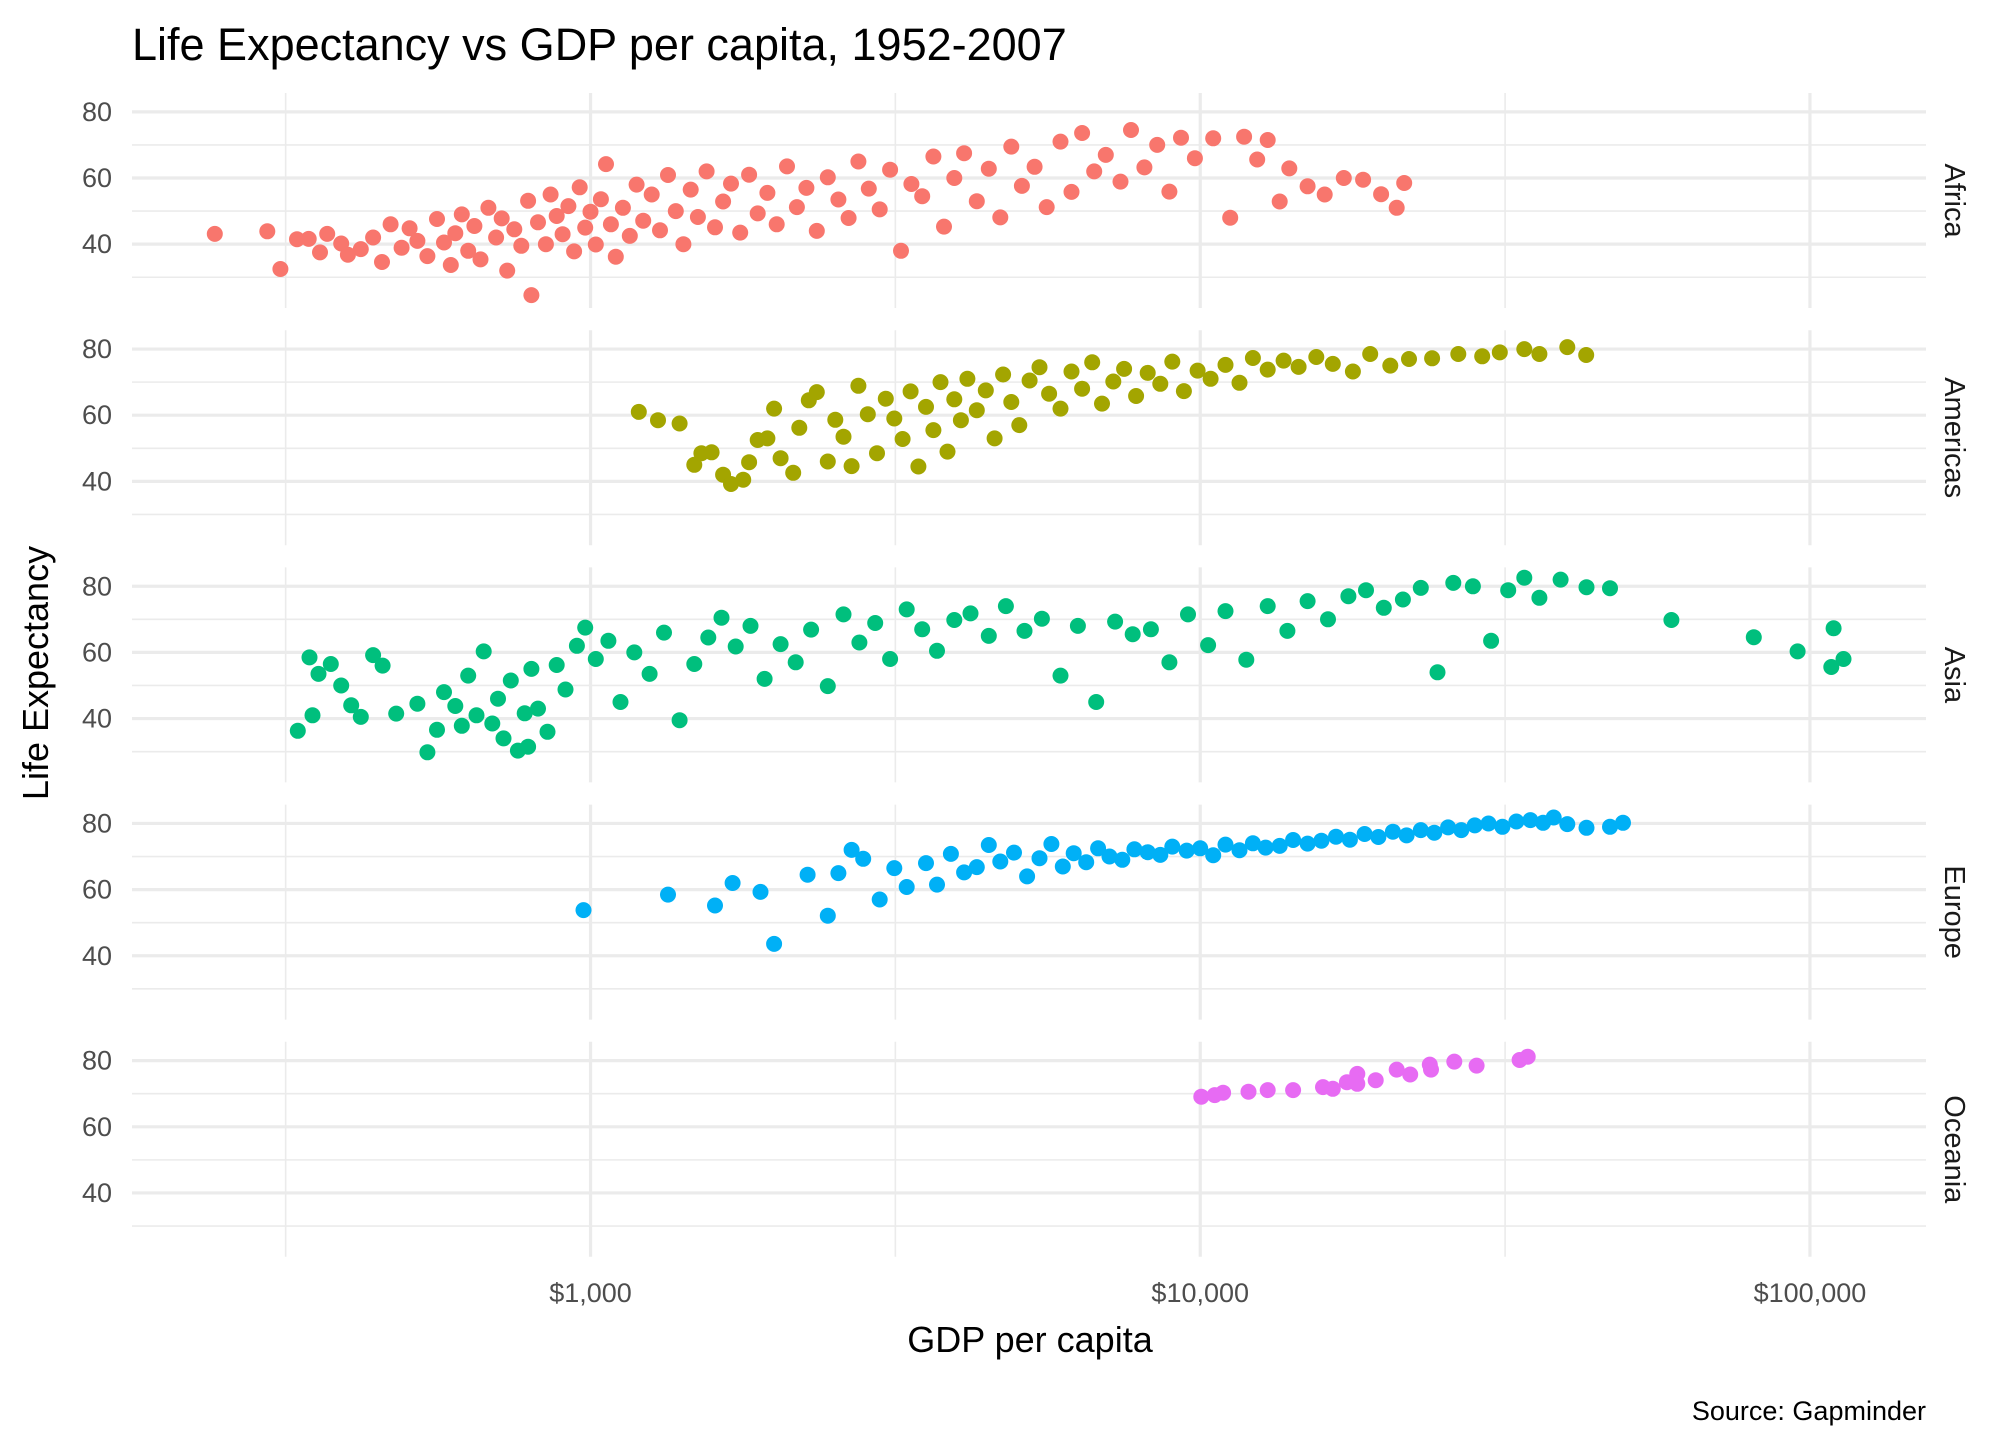 The height and width of the screenshot is (1440, 2016). Describe the element at coordinates (35, 673) in the screenshot. I see `y-axis-title: Life Expectancy` at that location.